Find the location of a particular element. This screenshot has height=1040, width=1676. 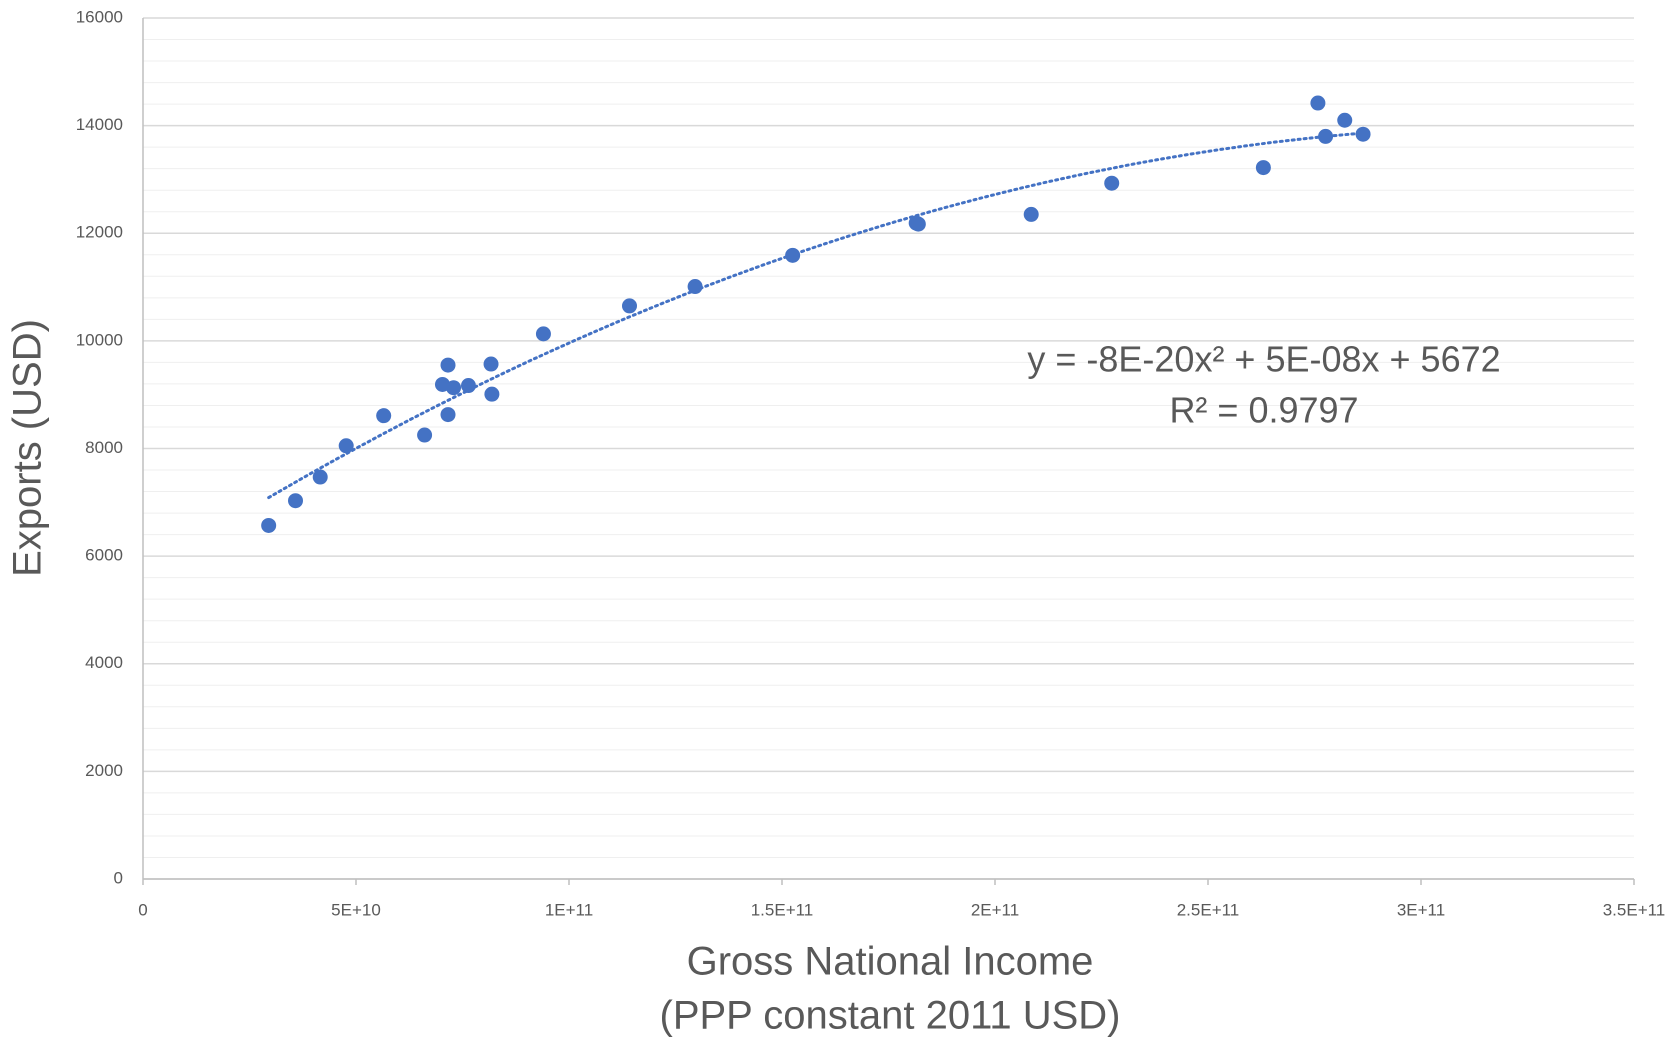

x-tick-label: 3.5E+11 is located at coordinates (1634, 909).